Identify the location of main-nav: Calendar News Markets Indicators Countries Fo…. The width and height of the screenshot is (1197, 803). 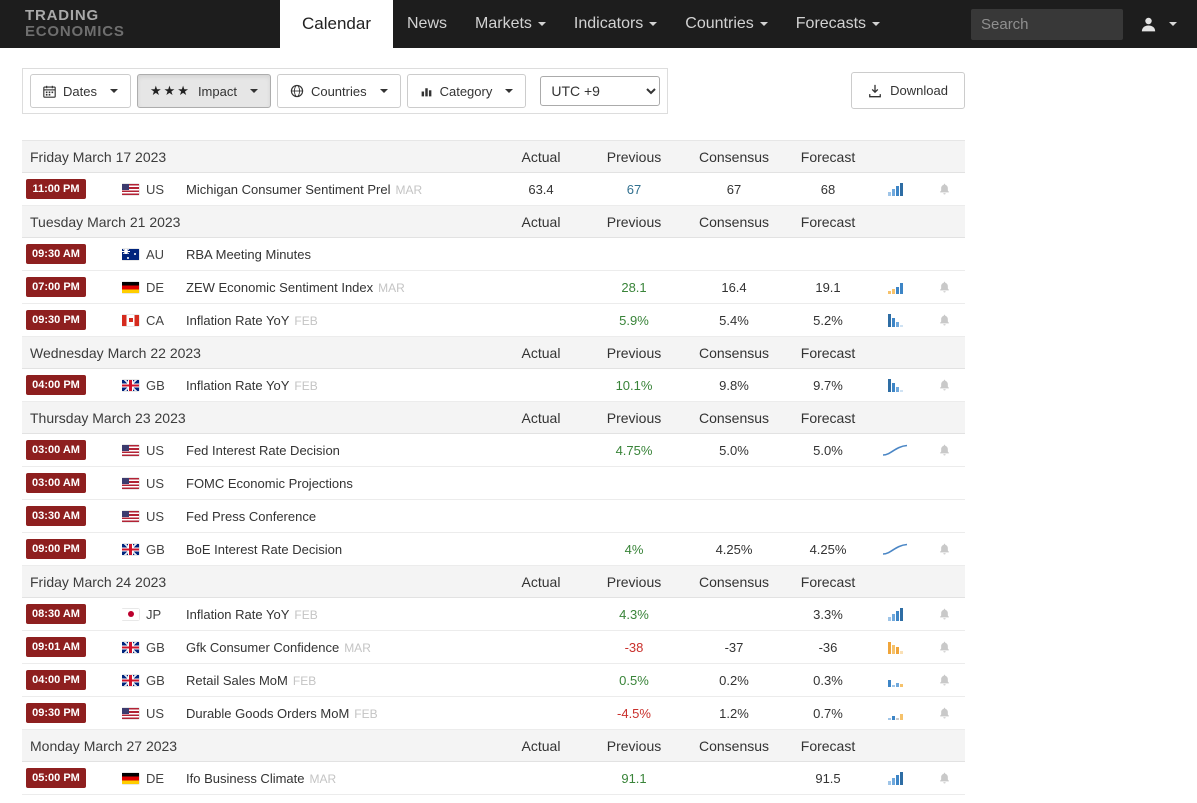
(587, 24).